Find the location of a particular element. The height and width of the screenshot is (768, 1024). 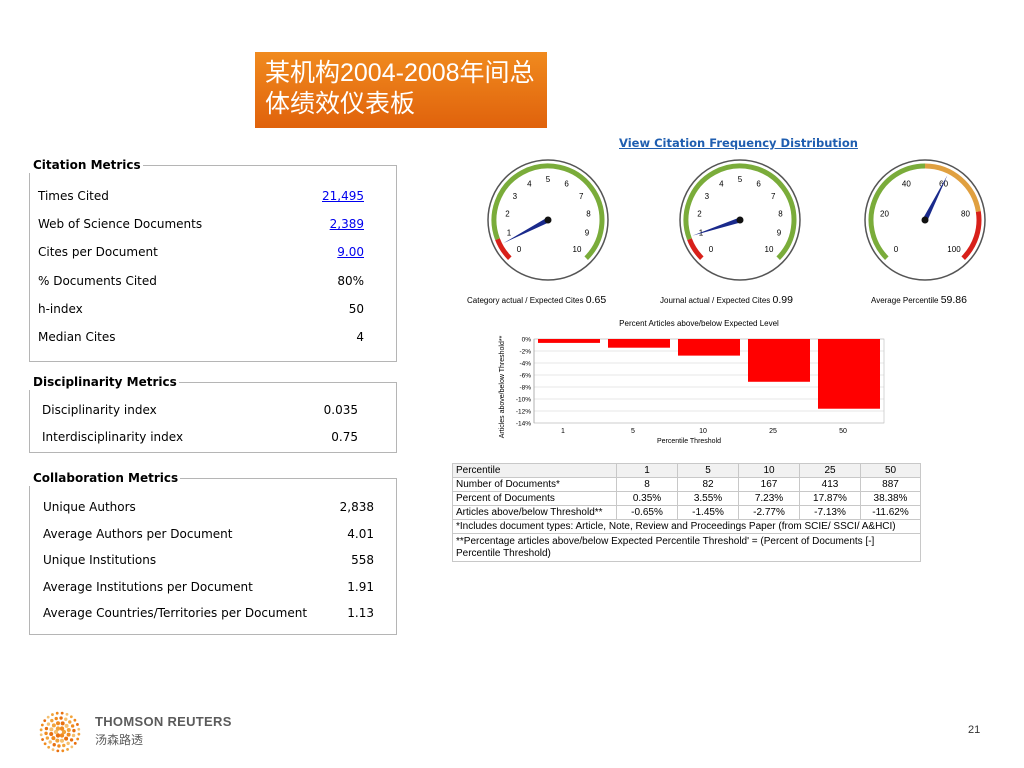

metric-label: Unique Institutions is located at coordinates (100, 560).